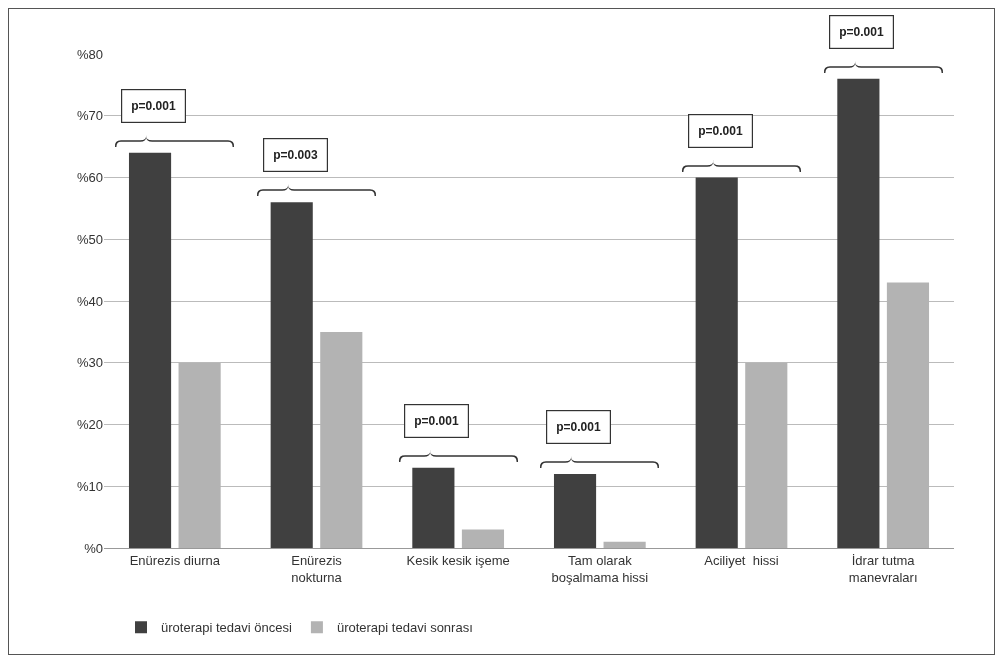 This screenshot has width=1004, height=665. What do you see at coordinates (404, 628) in the screenshot?
I see `legend-label: üroterapi tedavi sonrası` at bounding box center [404, 628].